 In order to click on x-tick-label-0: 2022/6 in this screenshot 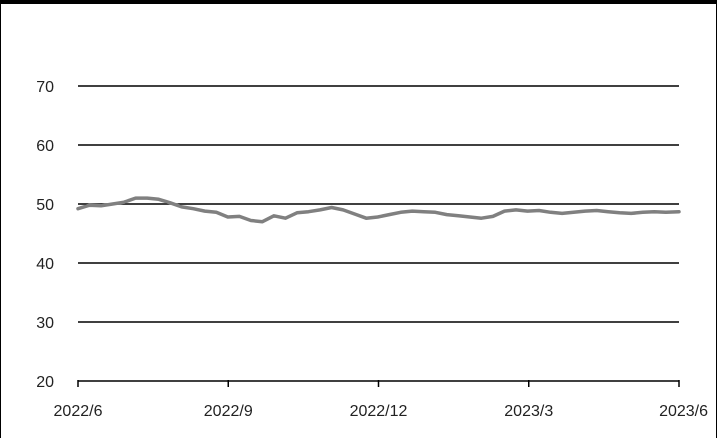, I will do `click(78, 411)`.